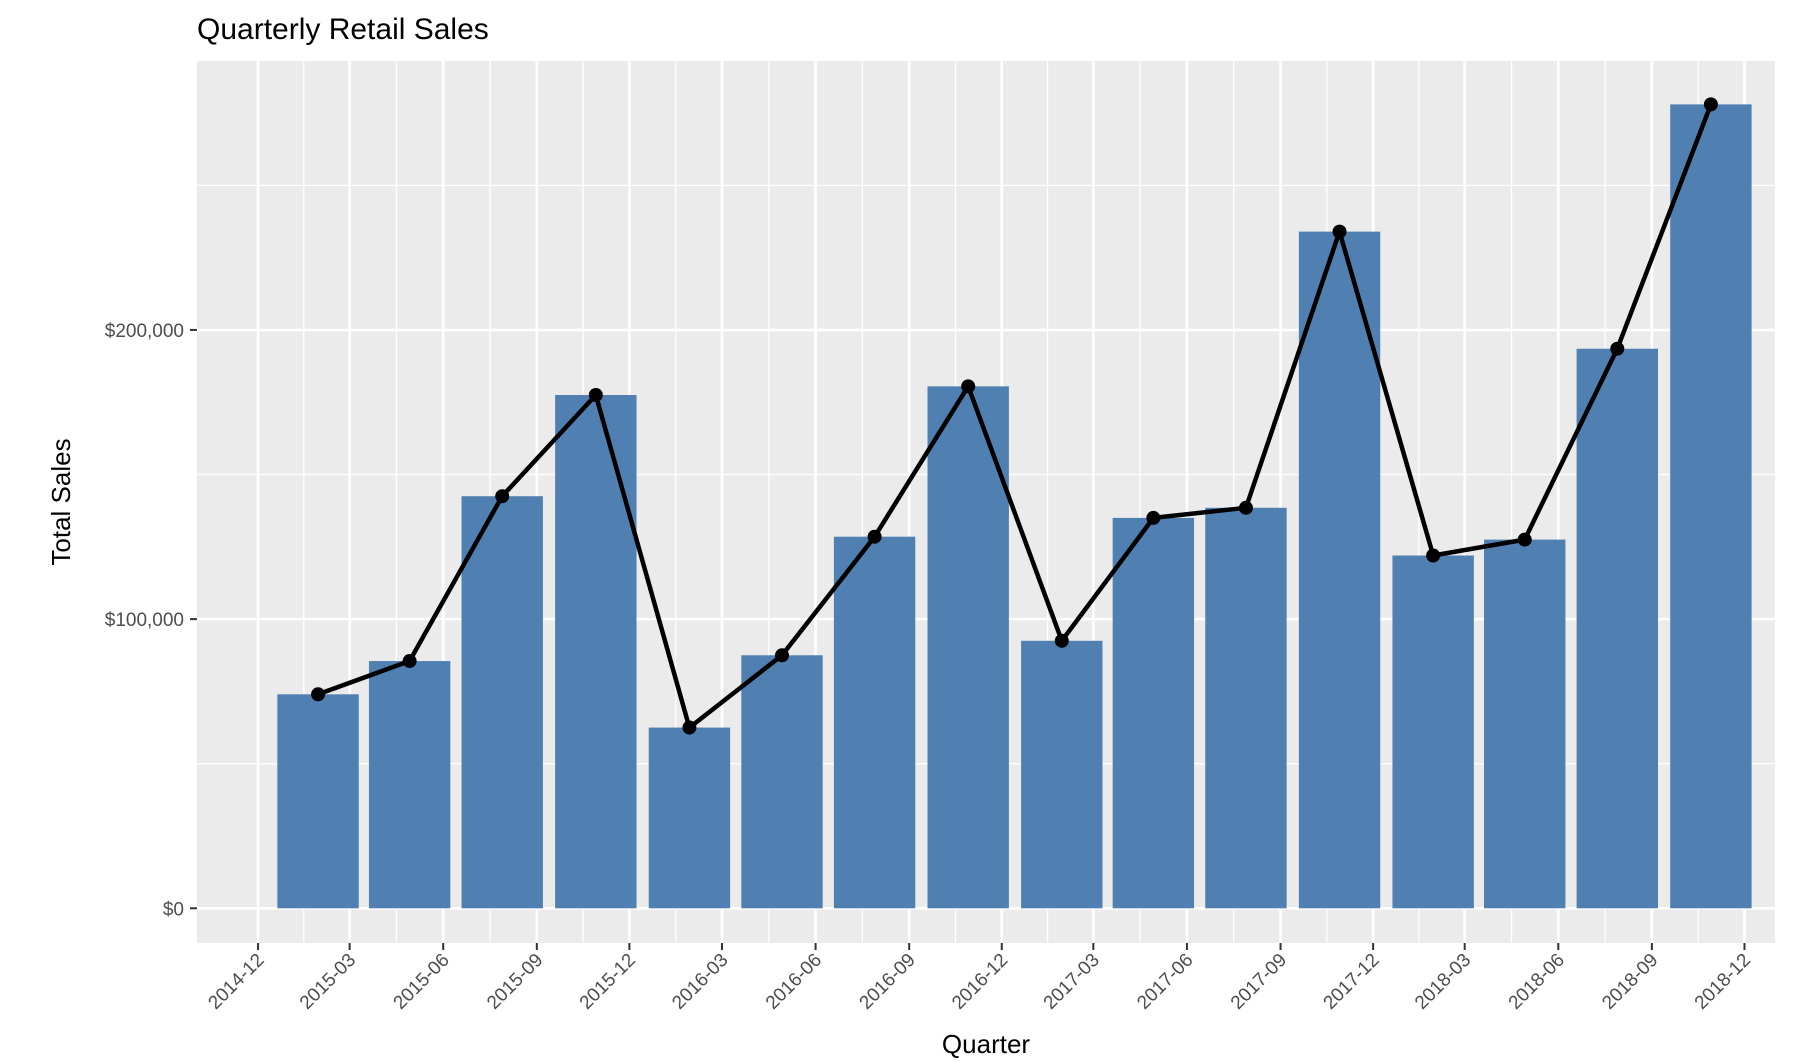 This screenshot has height=1062, width=1796. What do you see at coordinates (1723, 982) in the screenshot?
I see `x-tick-label: 2018-12` at bounding box center [1723, 982].